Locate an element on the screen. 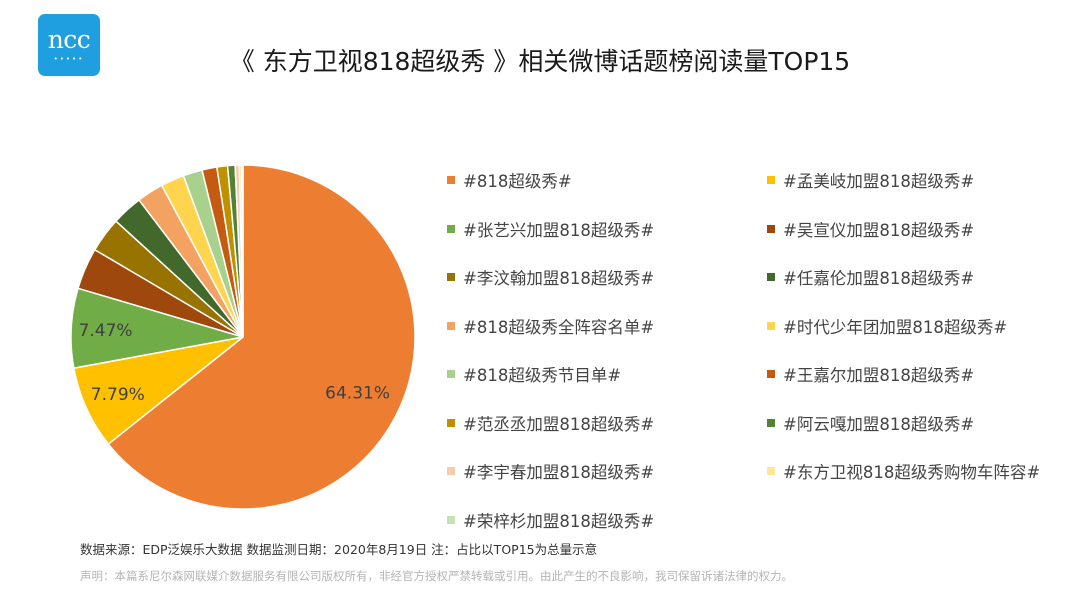 The width and height of the screenshot is (1080, 608). legend-item-4: #吴宣仪加盟818超级秀# is located at coordinates (917, 229).